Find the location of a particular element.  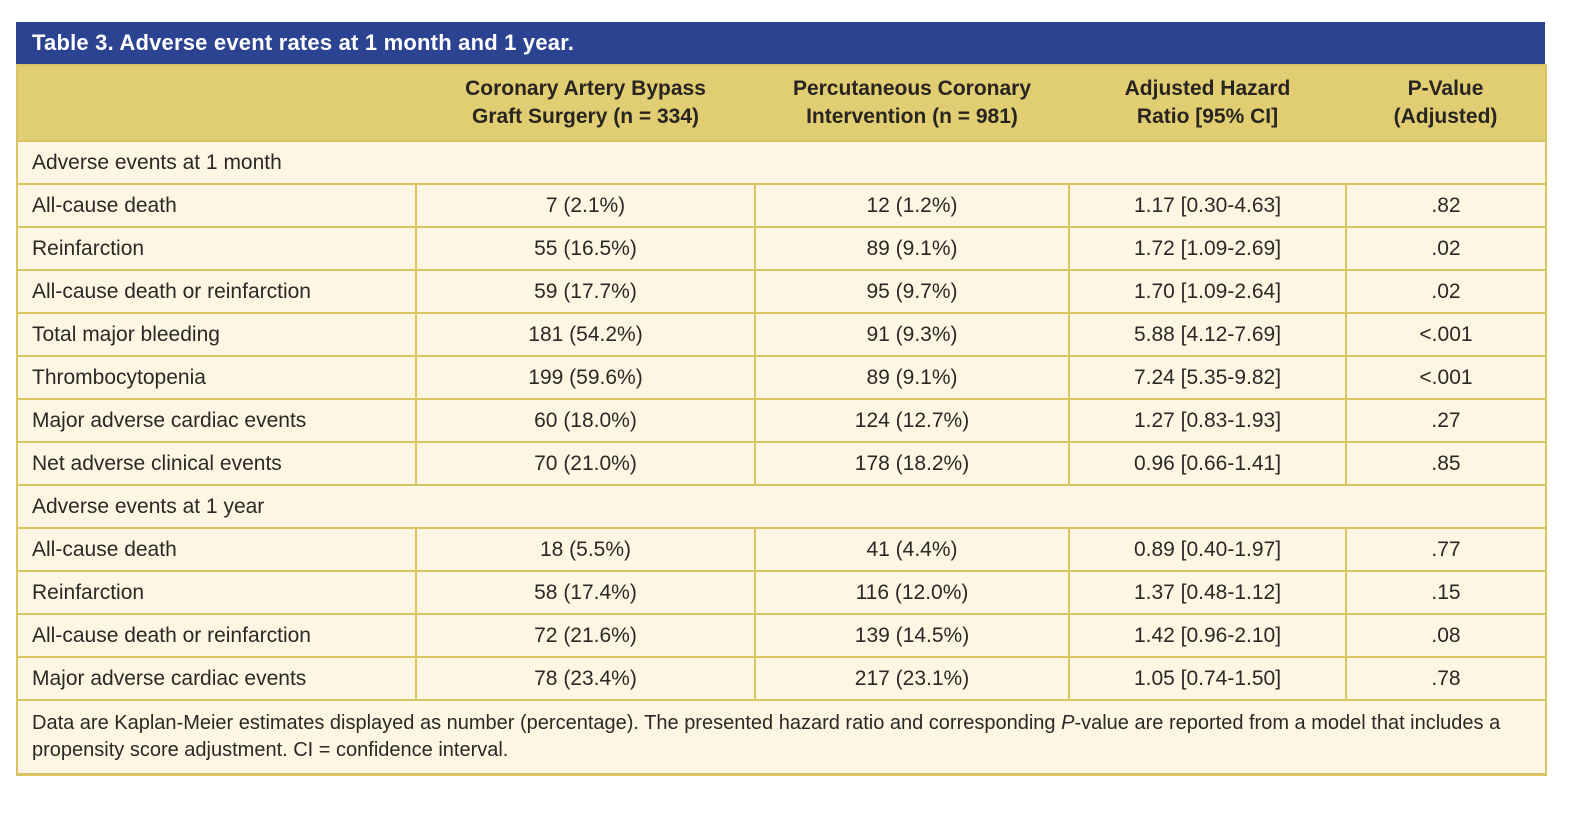

pci-value-cell: 95 (9.7%) is located at coordinates (912, 291).